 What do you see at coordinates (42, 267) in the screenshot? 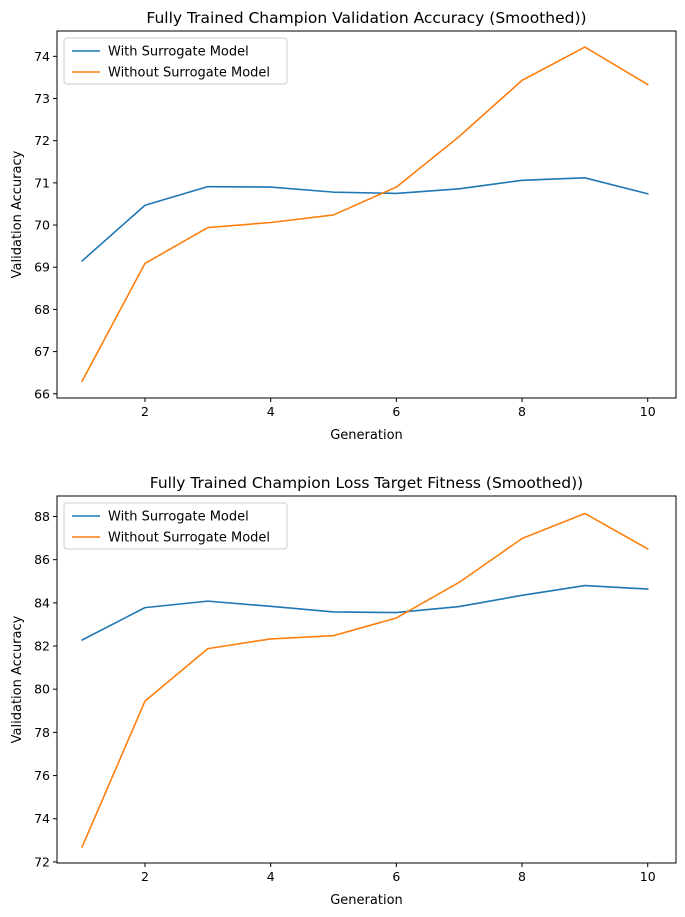
I see `y-tick-label: 69` at bounding box center [42, 267].